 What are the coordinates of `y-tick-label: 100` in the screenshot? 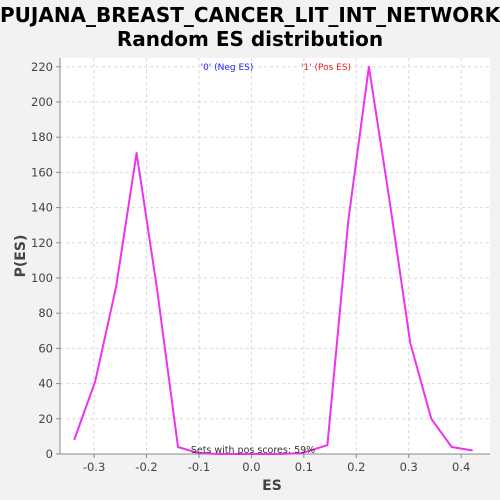 It's located at (42, 278).